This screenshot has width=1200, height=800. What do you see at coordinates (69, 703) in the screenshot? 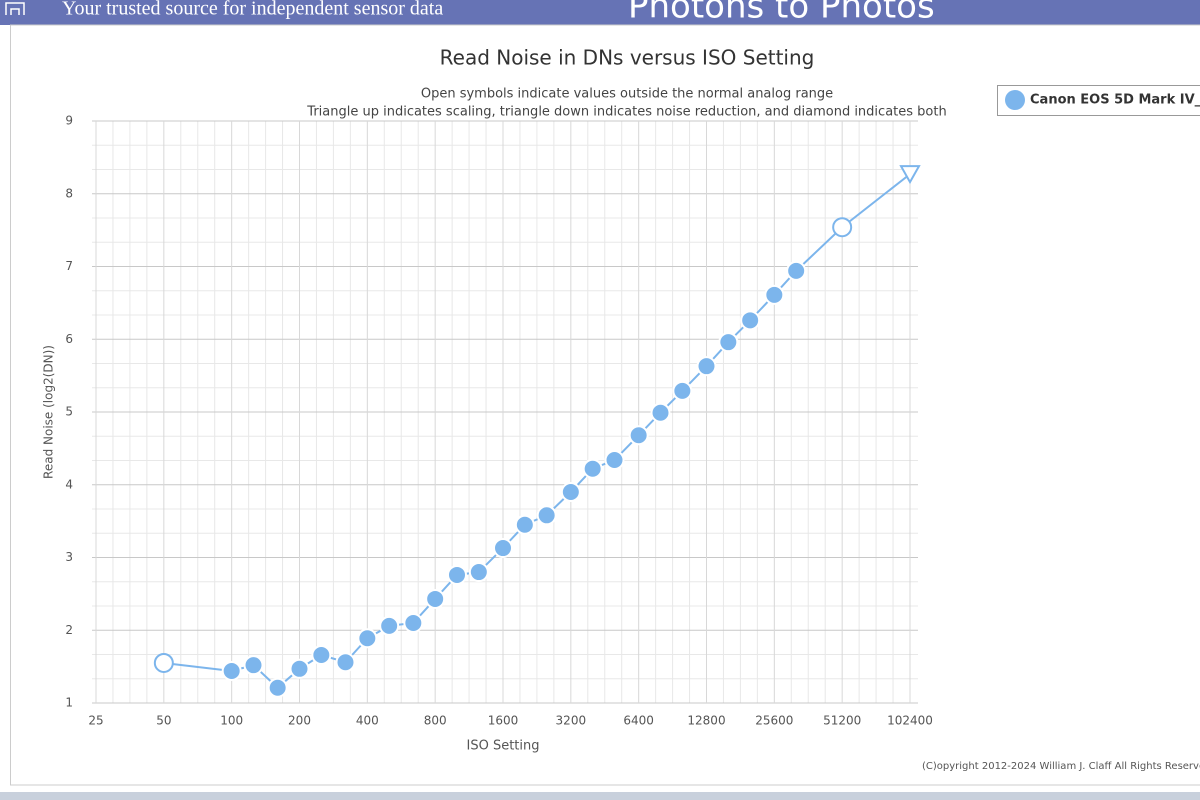
I see `y-tick-label: 1` at bounding box center [69, 703].